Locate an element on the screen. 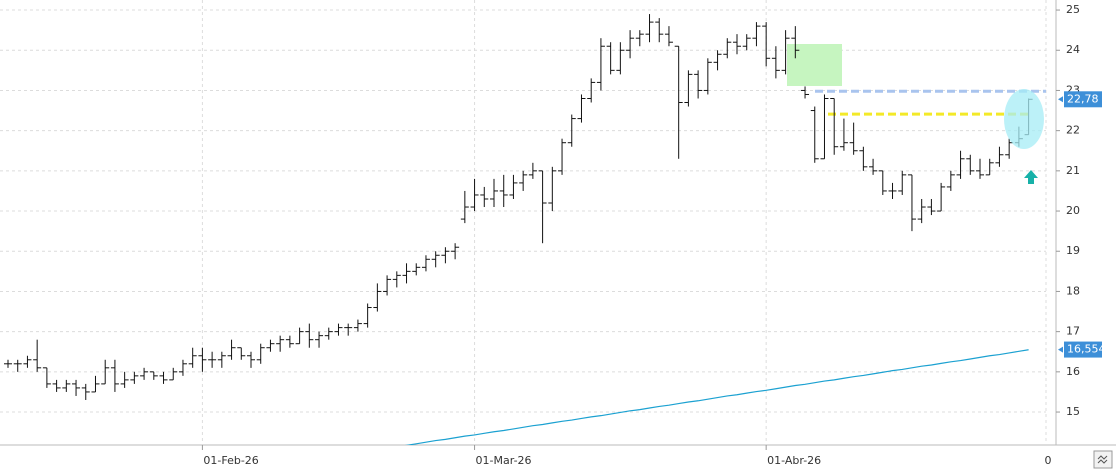 This screenshot has height=474, width=1116. y-tick-label: 15 is located at coordinates (1073, 411).